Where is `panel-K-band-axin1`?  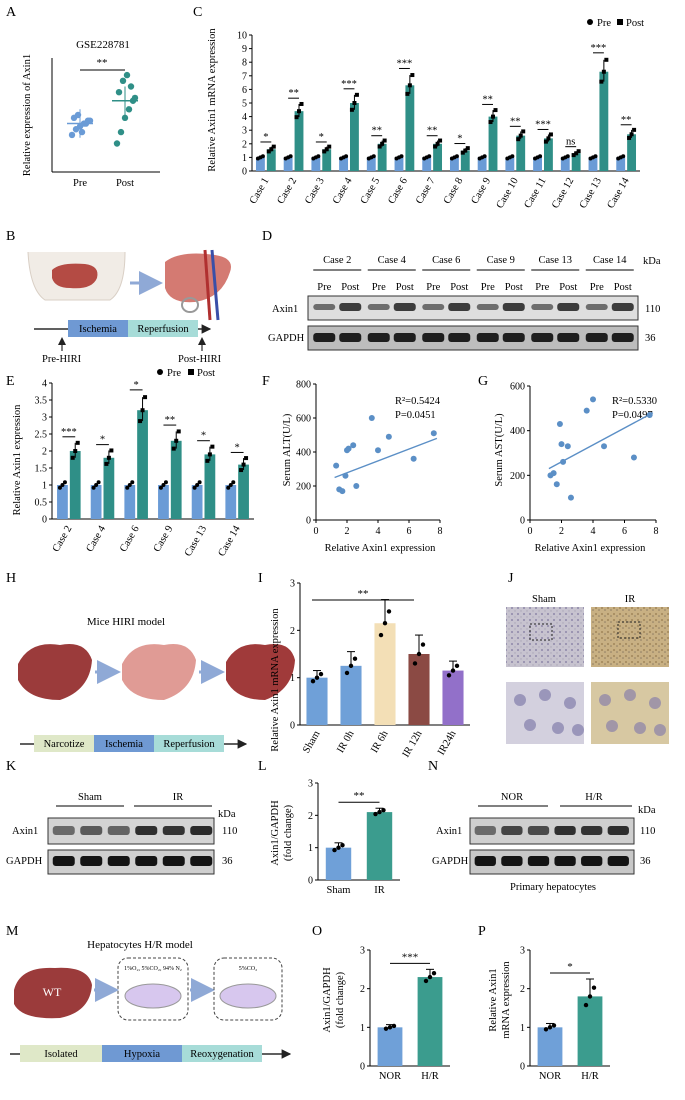 panel-K-band-axin1 is located at coordinates (146, 830).